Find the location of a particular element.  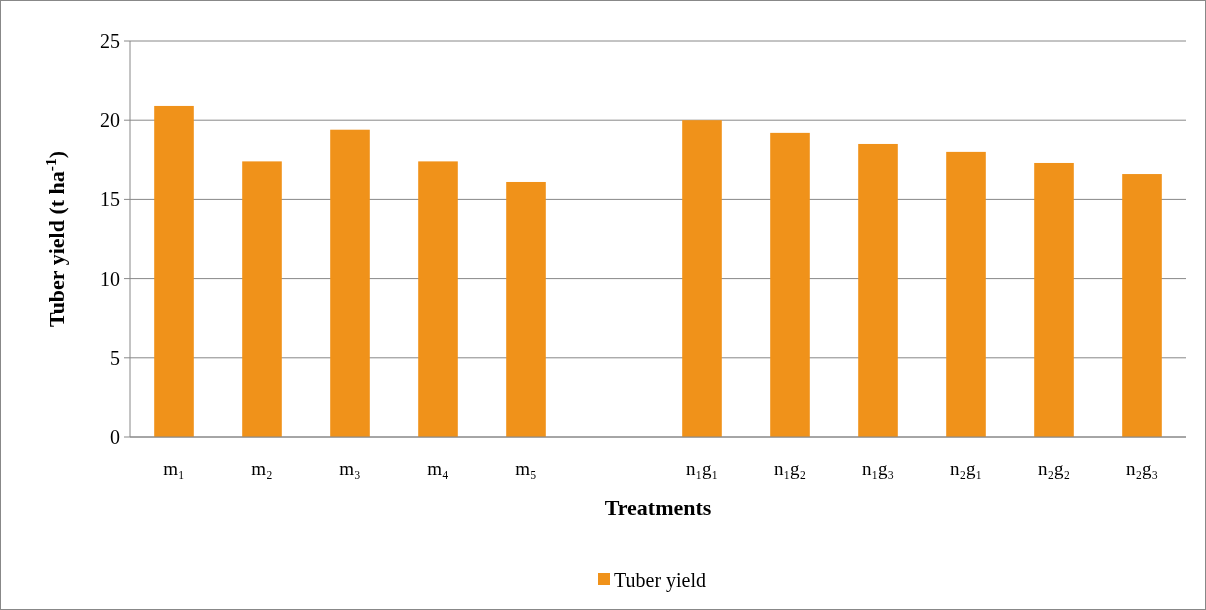

x-tick-label: n₂g₂ is located at coordinates (1054, 468).